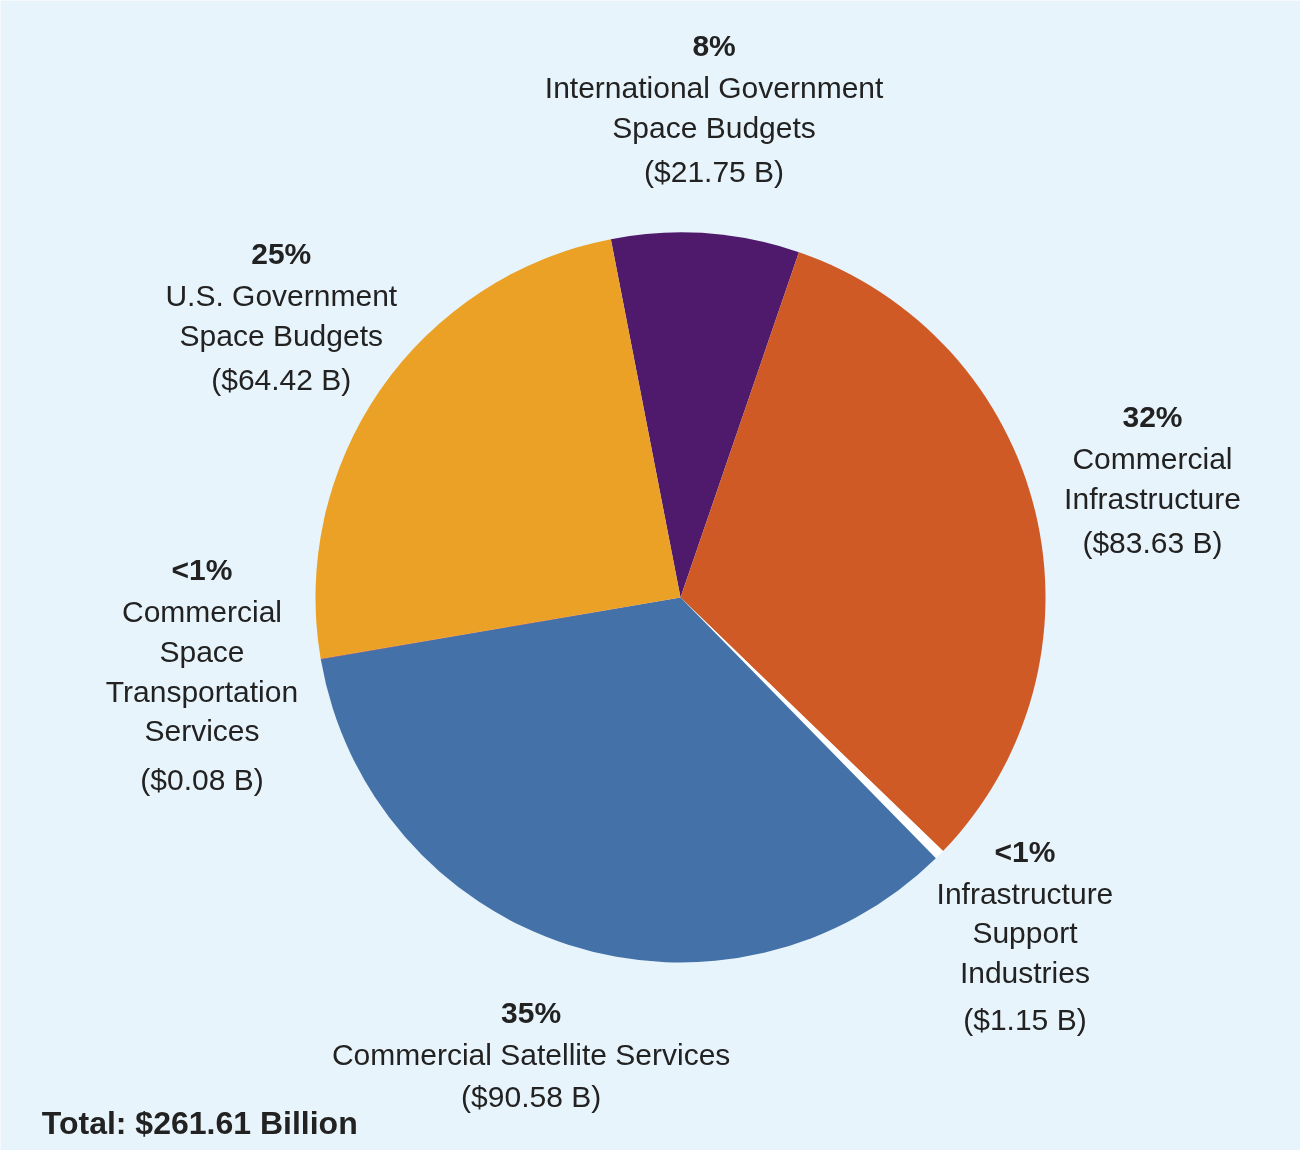  I want to click on data-label: ($90.58 B), so click(531, 1097).